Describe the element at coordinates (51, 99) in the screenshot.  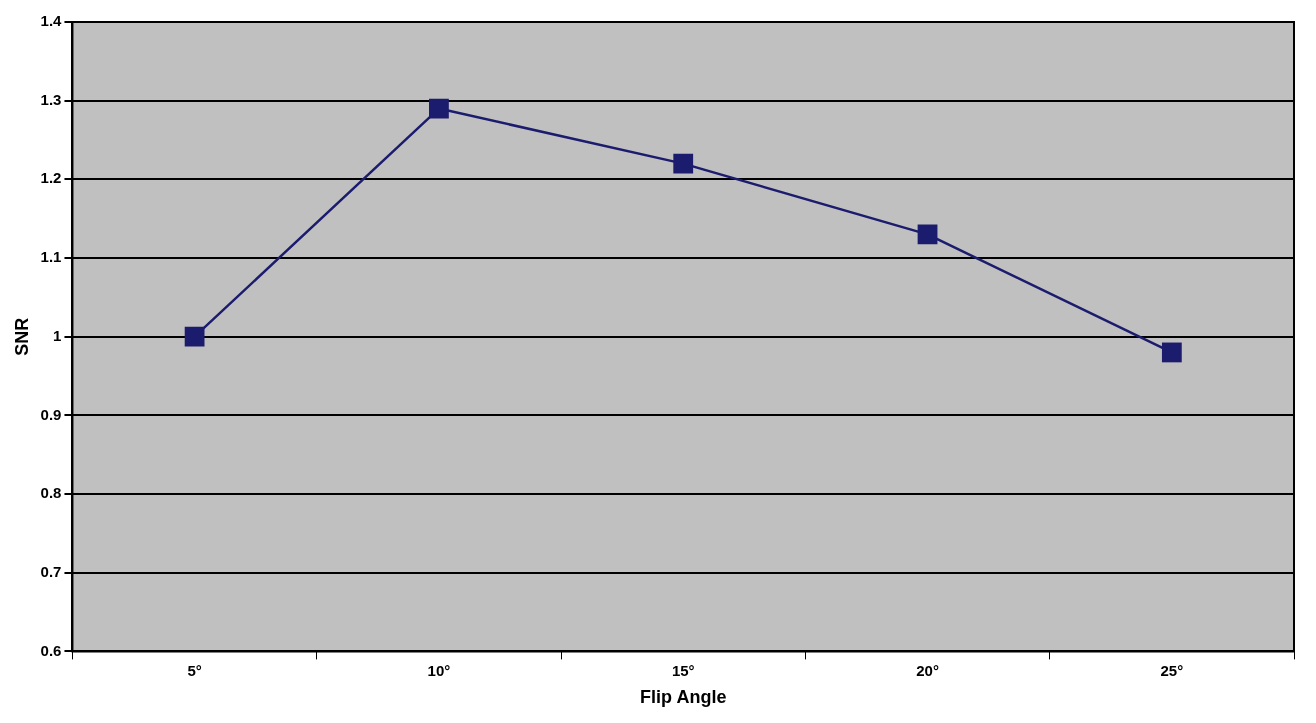
I see `y-tick-label: 1.3` at that location.